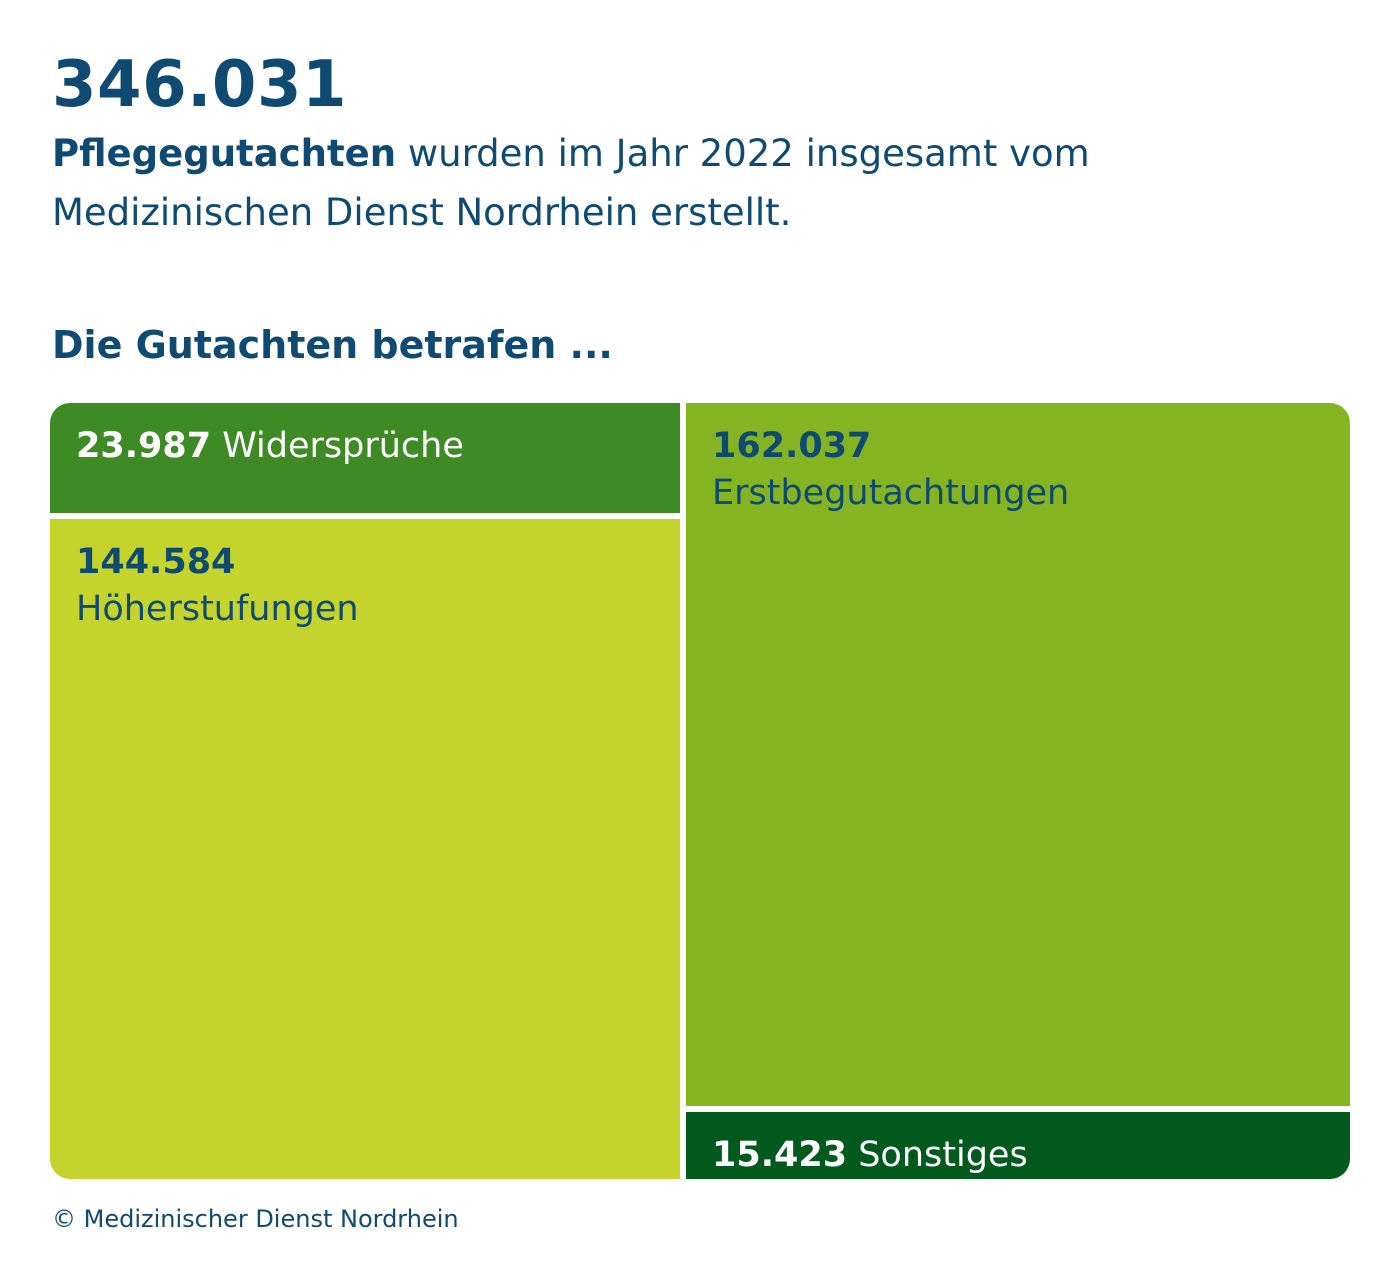  What do you see at coordinates (343, 446) in the screenshot?
I see `category-label-widersprueche: Widersprüche` at bounding box center [343, 446].